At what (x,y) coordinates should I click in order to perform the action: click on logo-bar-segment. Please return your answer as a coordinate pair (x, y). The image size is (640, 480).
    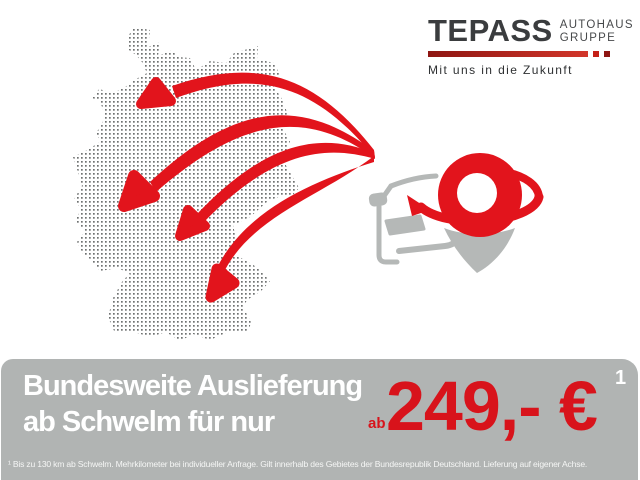
    Looking at the image, I should click on (508, 54).